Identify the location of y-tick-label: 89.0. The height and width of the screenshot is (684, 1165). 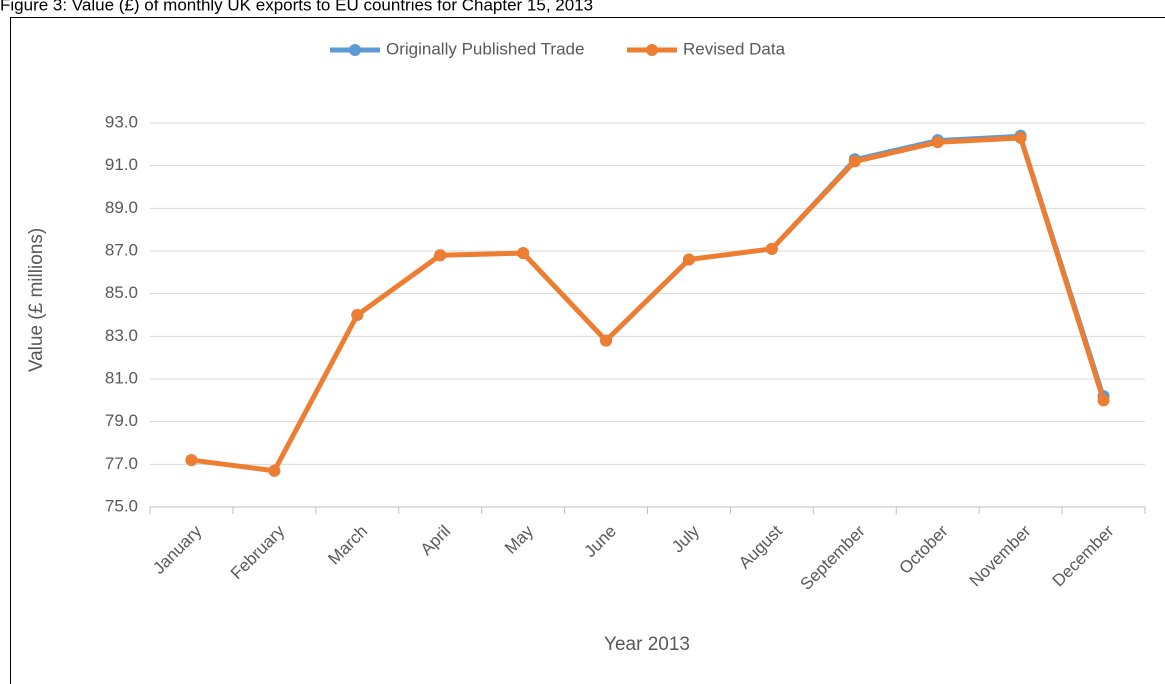
(121, 207).